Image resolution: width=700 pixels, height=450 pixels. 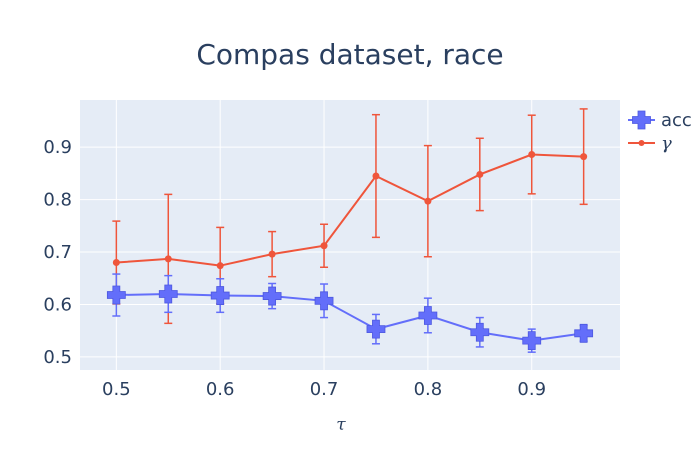 What do you see at coordinates (349, 54) in the screenshot?
I see `chart-title: Compas dataset, race` at bounding box center [349, 54].